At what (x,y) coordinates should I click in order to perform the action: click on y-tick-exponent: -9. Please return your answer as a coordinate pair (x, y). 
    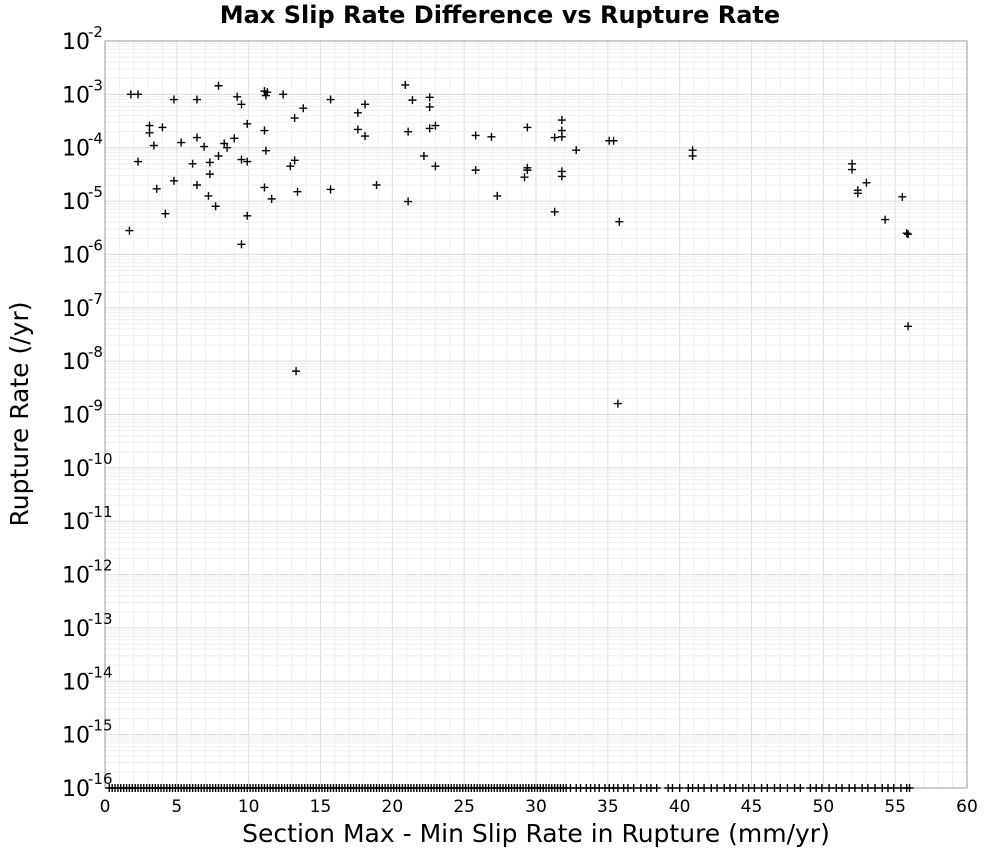
    Looking at the image, I should click on (95, 406).